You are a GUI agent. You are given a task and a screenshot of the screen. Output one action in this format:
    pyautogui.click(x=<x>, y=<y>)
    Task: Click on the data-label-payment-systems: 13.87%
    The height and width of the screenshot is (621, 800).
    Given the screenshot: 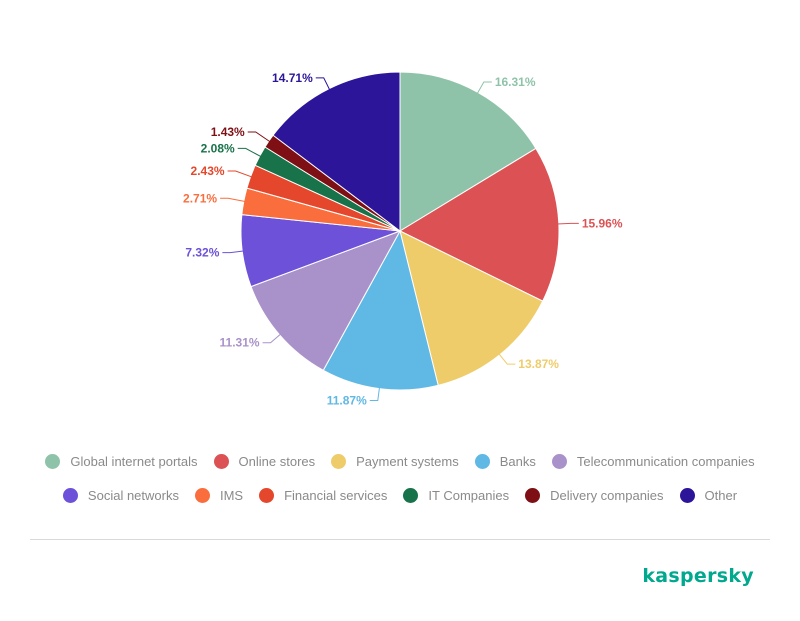 What is the action you would take?
    pyautogui.click(x=538, y=364)
    